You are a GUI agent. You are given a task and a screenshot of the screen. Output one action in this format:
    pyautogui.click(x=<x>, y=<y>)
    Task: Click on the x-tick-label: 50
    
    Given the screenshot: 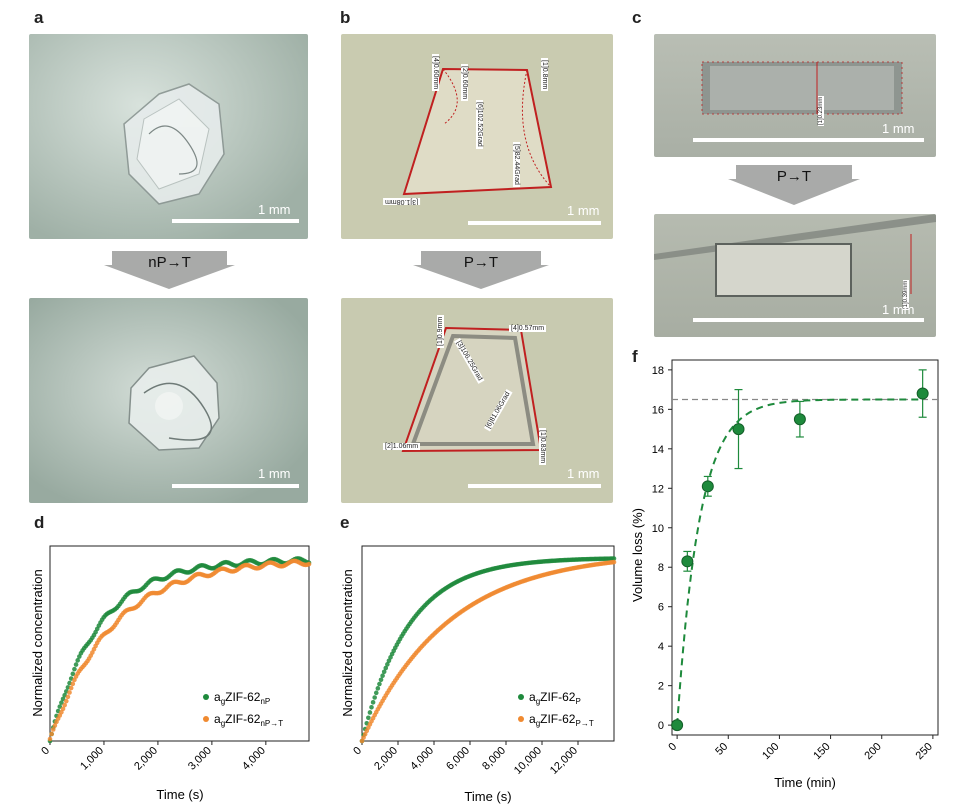 What is the action you would take?
    pyautogui.click(x=721, y=749)
    